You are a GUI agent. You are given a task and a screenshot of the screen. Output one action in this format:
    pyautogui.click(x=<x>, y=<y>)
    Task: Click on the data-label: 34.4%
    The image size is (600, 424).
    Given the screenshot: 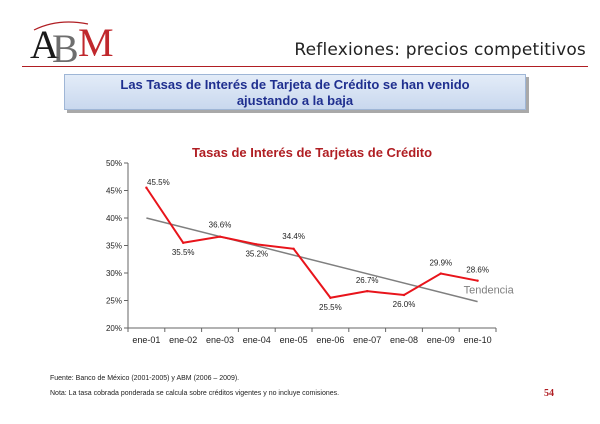 What is the action you would take?
    pyautogui.click(x=293, y=236)
    